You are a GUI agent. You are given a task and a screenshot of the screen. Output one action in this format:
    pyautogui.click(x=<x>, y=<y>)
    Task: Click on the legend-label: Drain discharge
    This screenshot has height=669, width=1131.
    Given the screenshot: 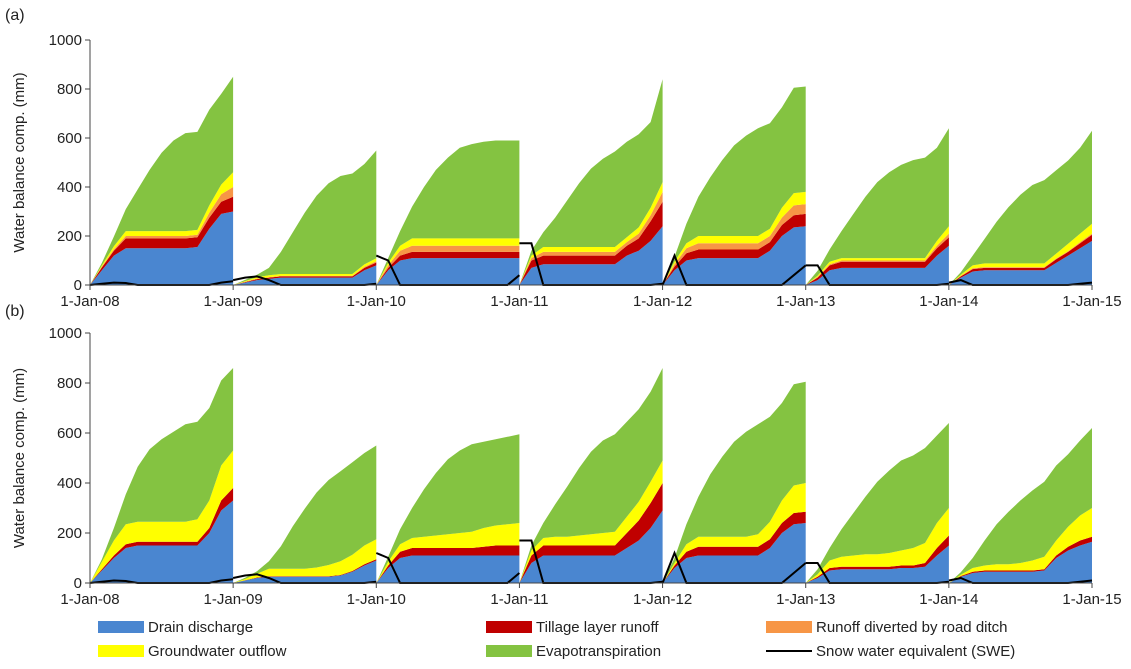 What is the action you would take?
    pyautogui.click(x=200, y=627)
    